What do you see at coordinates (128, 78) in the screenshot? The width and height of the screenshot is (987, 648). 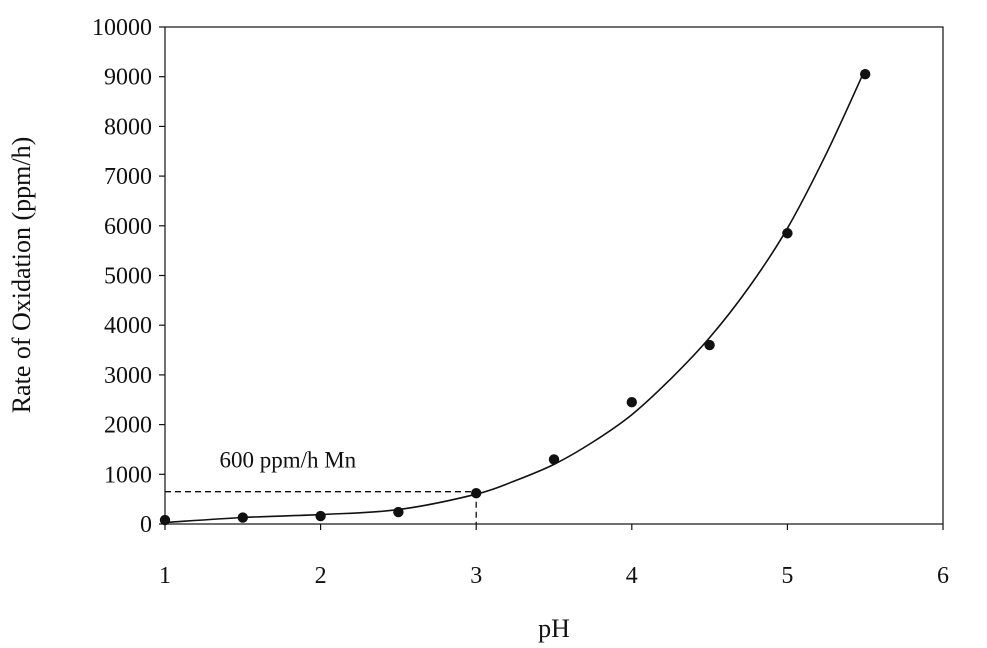 I see `y-tick-label: 9000` at bounding box center [128, 78].